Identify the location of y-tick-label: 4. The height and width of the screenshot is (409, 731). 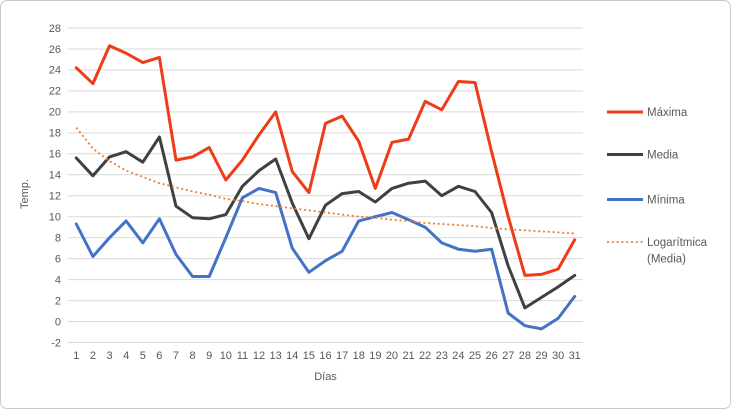
(58, 280).